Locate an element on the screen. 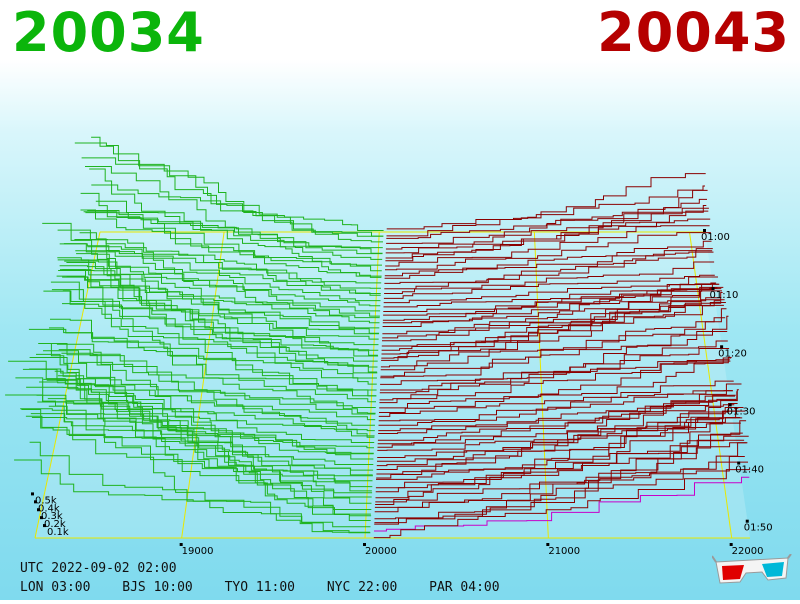 The width and height of the screenshot is (800, 604). price-tick-label-2: 21000 is located at coordinates (564, 551).